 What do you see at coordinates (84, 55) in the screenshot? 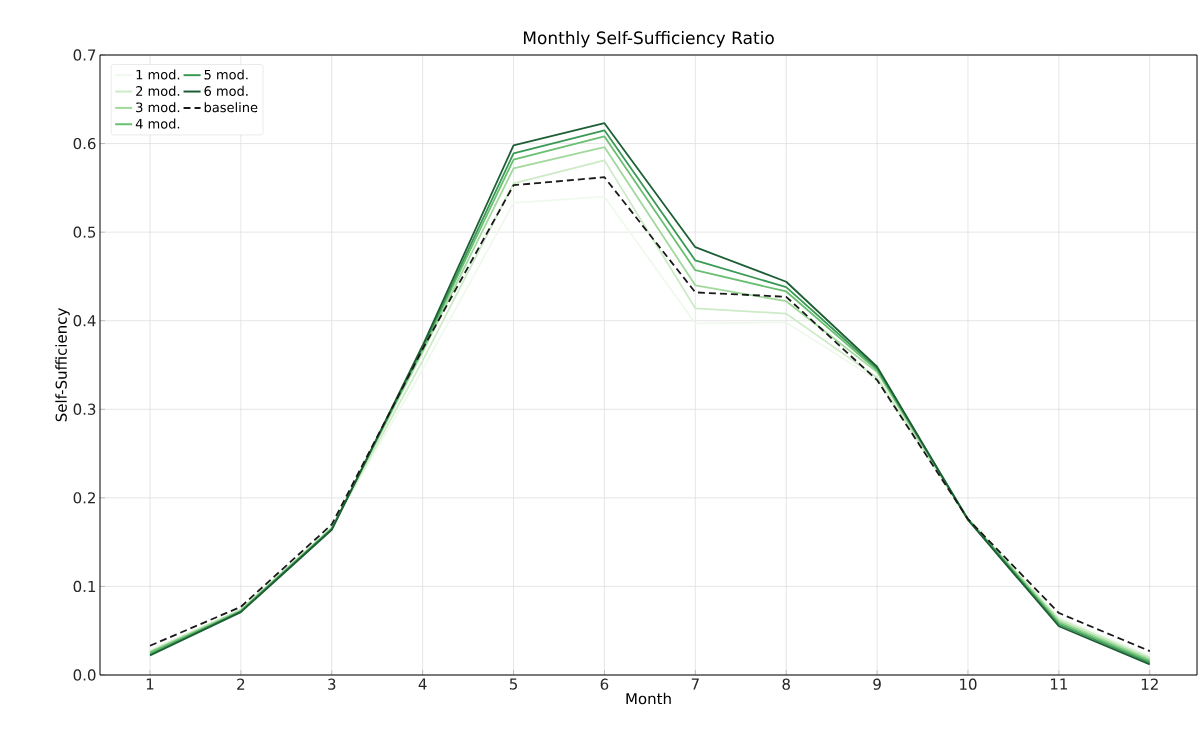
I see `y-tick-label: 0.7` at bounding box center [84, 55].